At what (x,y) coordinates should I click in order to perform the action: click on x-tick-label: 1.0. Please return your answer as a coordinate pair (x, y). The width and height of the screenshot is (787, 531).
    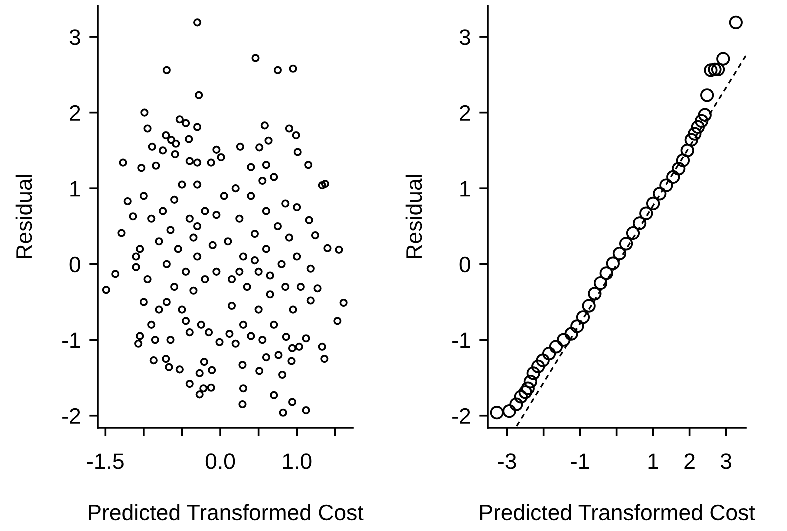
    Looking at the image, I should click on (297, 462).